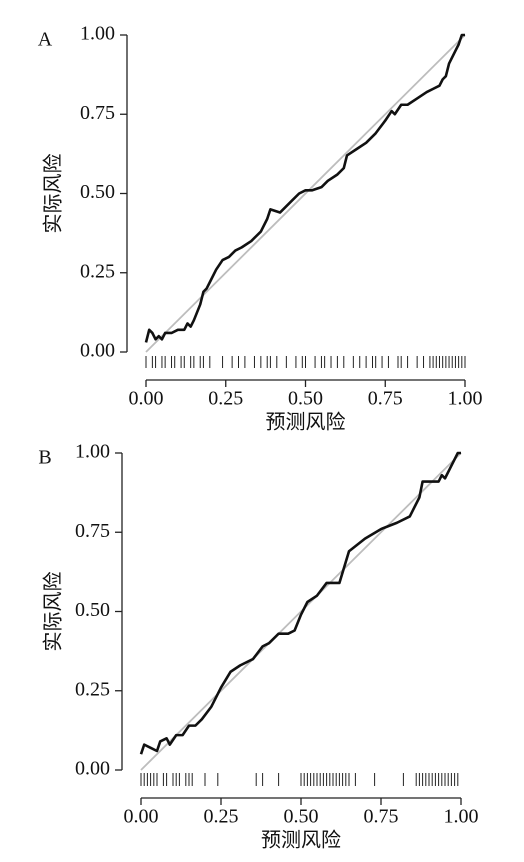 This screenshot has width=524, height=862. I want to click on panel-label: A, so click(45, 40).